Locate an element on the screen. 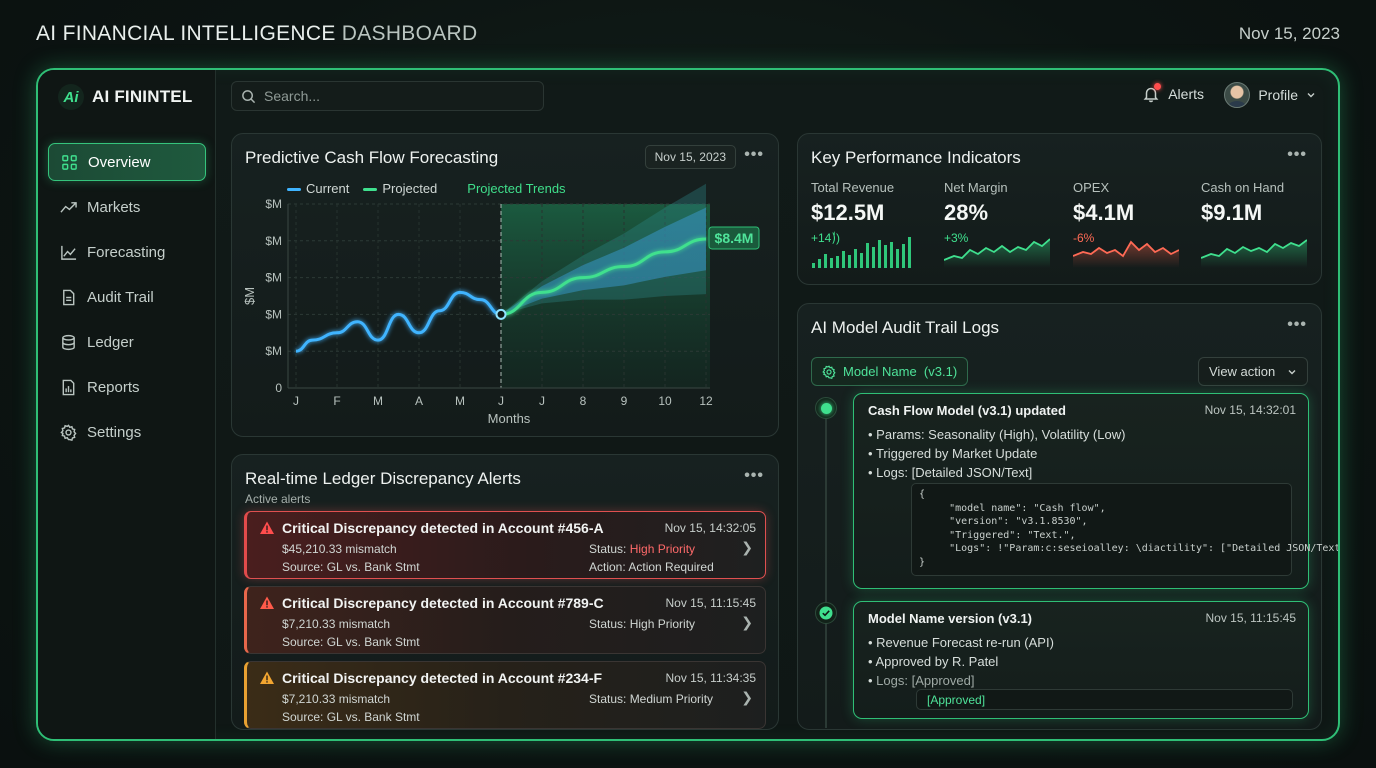  date-chip: Nov 15, 2023 is located at coordinates (690, 157).